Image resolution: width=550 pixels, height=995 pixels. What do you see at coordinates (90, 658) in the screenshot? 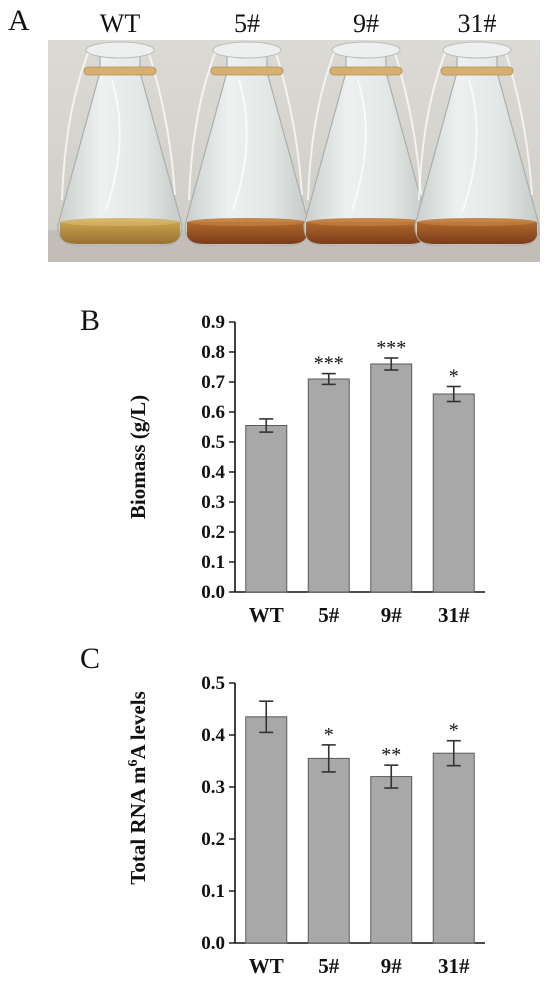
I see `panel-letter-c: C` at bounding box center [90, 658].